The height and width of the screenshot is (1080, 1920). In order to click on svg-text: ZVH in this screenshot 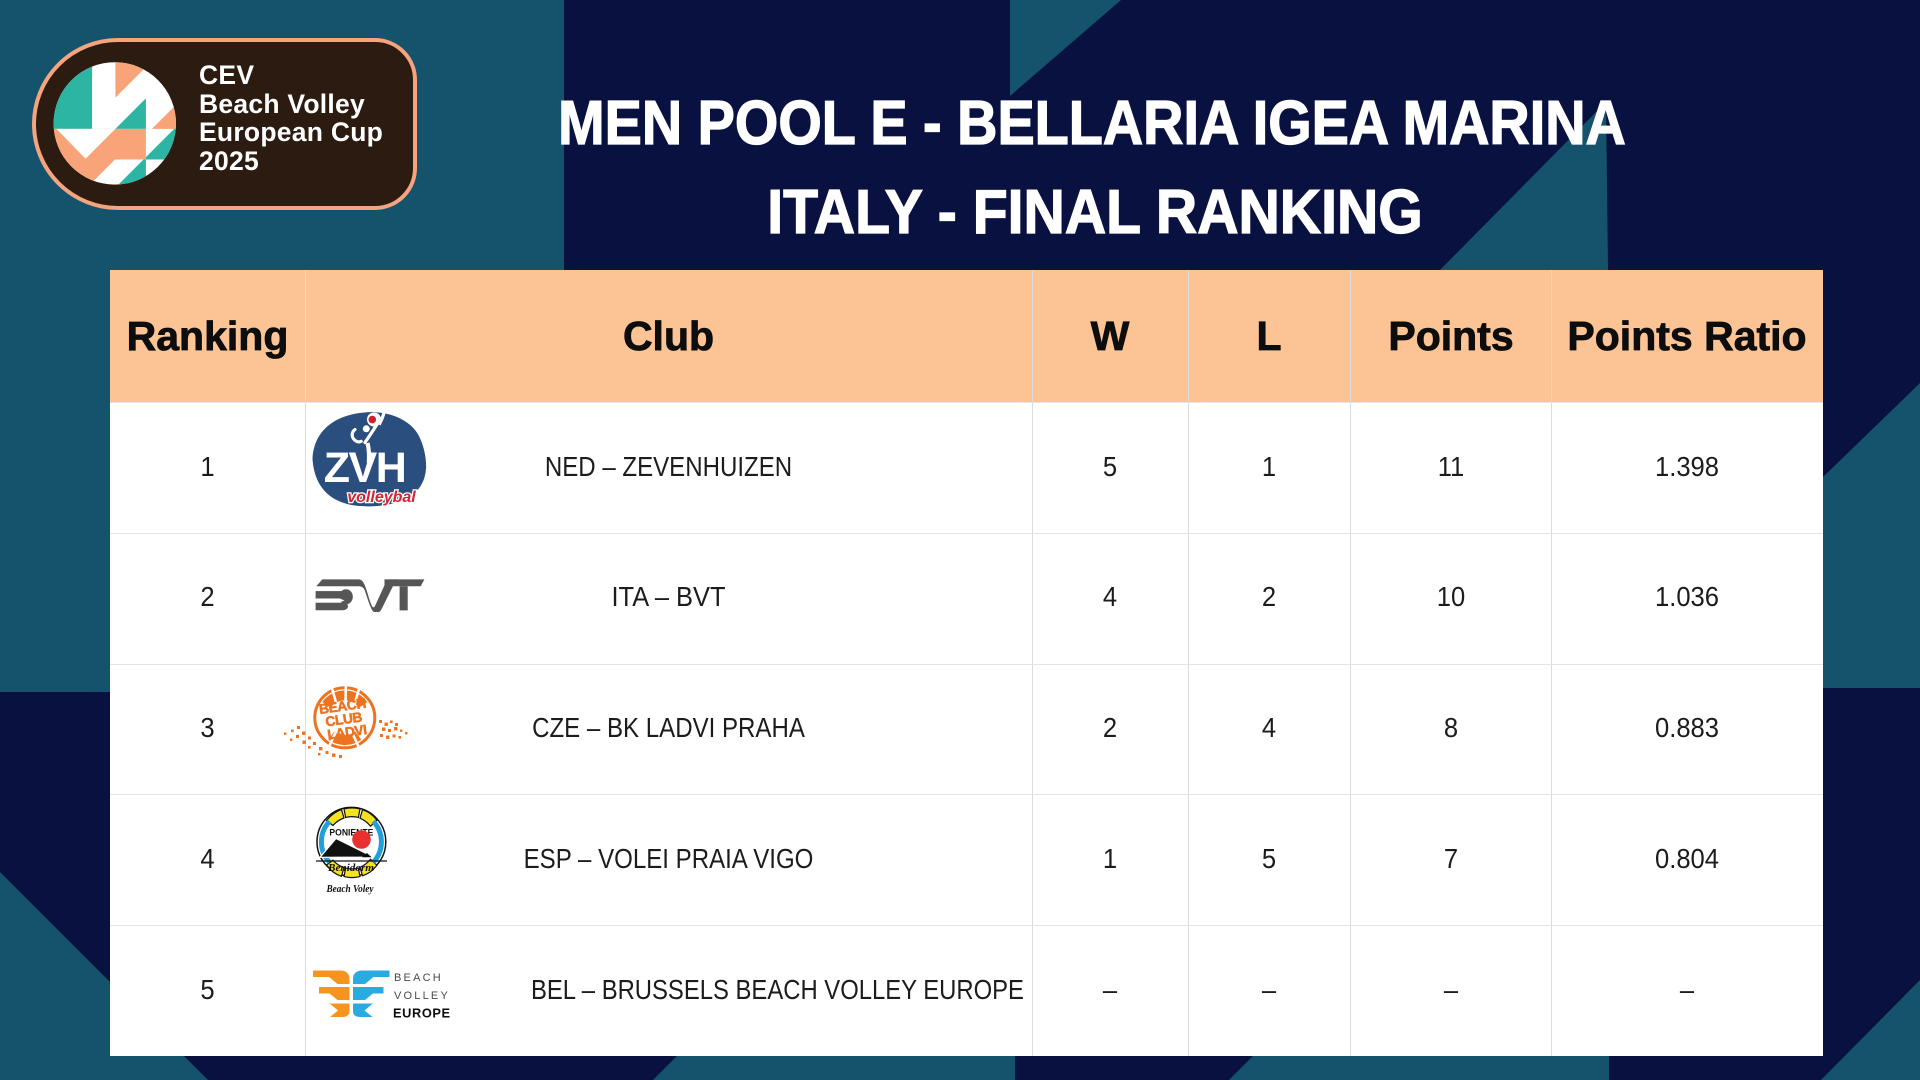, I will do `click(365, 468)`.